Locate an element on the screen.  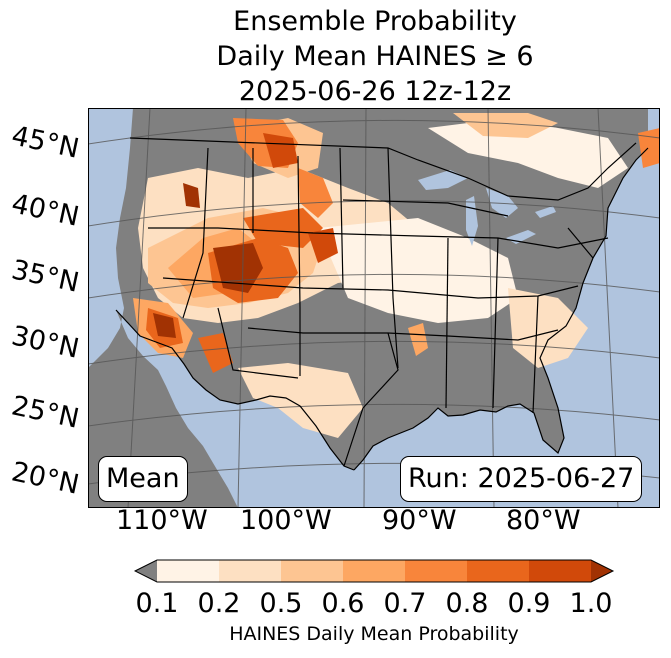
colorbar-tick: 0.2 is located at coordinates (219, 603).